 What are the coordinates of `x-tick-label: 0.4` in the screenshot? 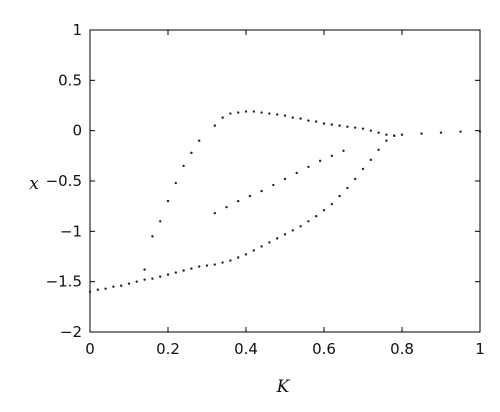 It's located at (246, 349).